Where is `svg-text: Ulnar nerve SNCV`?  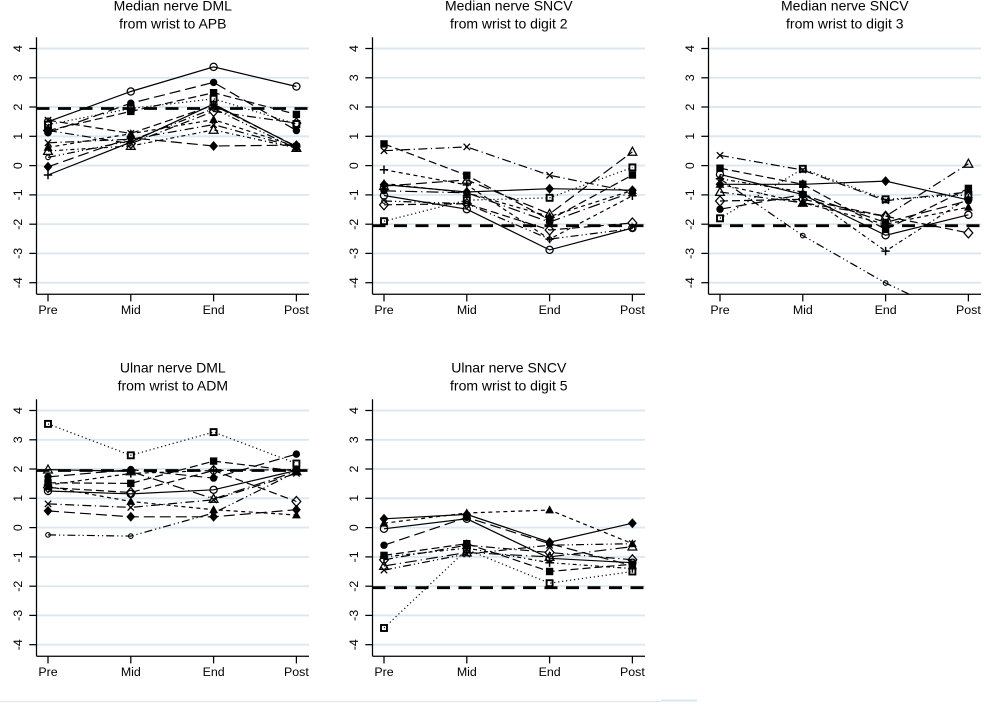
svg-text: Ulnar nerve SNCV is located at coordinates (509, 368).